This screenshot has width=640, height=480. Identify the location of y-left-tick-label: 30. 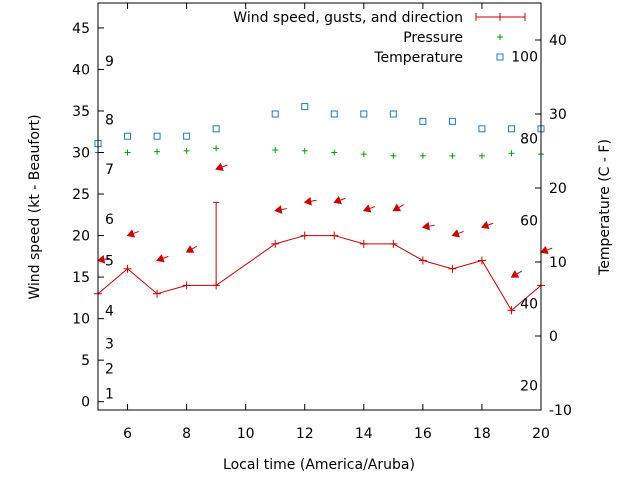
(81, 154).